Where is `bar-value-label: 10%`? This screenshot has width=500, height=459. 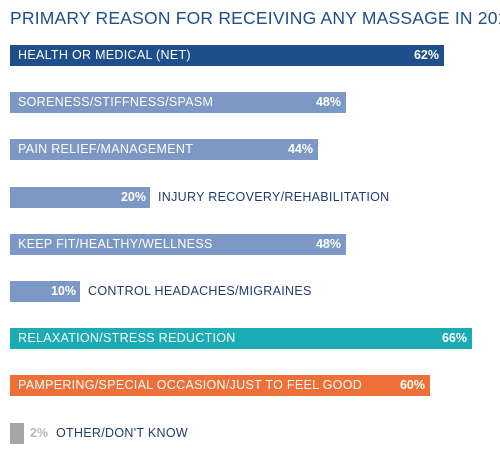 bar-value-label: 10% is located at coordinates (63, 291).